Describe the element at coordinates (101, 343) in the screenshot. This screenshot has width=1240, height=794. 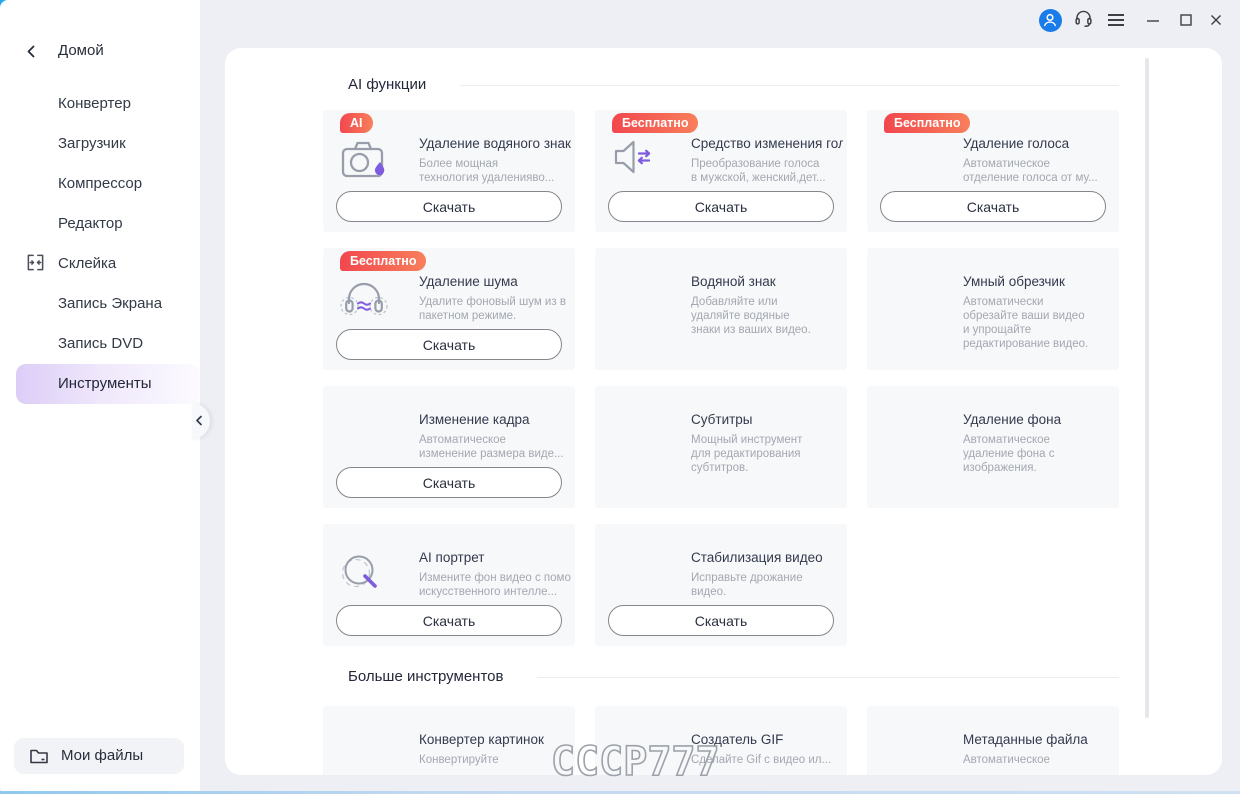
I see `sidebar-item-dvd-record: Запись DVD` at that location.